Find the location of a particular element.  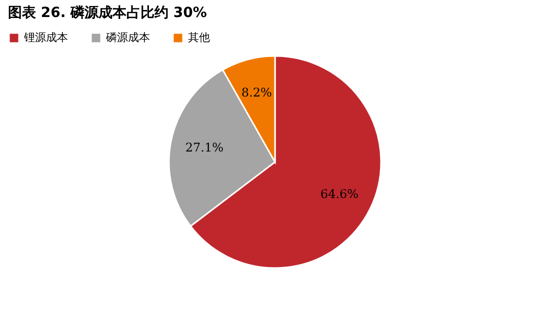

legend-label: 其他 is located at coordinates (199, 37).